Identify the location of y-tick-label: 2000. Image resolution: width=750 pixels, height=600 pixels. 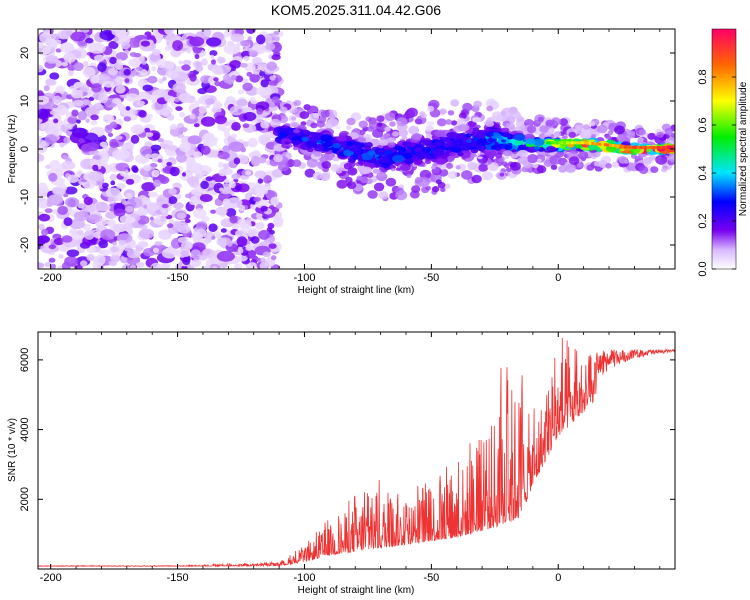
(25, 499).